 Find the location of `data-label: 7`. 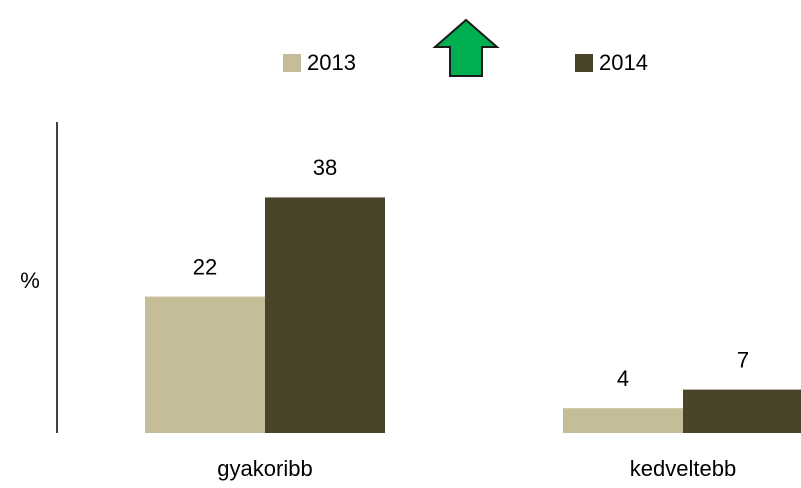

data-label: 7 is located at coordinates (743, 359).